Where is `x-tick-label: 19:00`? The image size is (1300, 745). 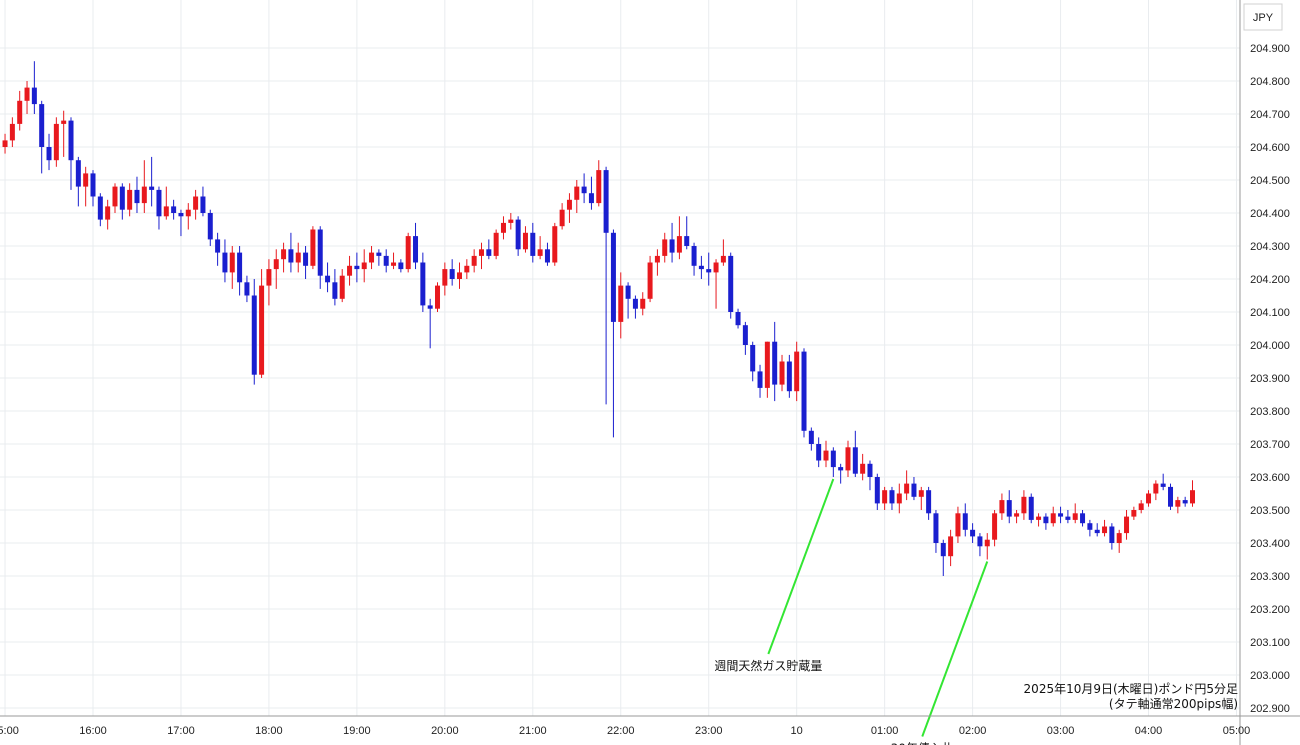
x-tick-label: 19:00 is located at coordinates (357, 731).